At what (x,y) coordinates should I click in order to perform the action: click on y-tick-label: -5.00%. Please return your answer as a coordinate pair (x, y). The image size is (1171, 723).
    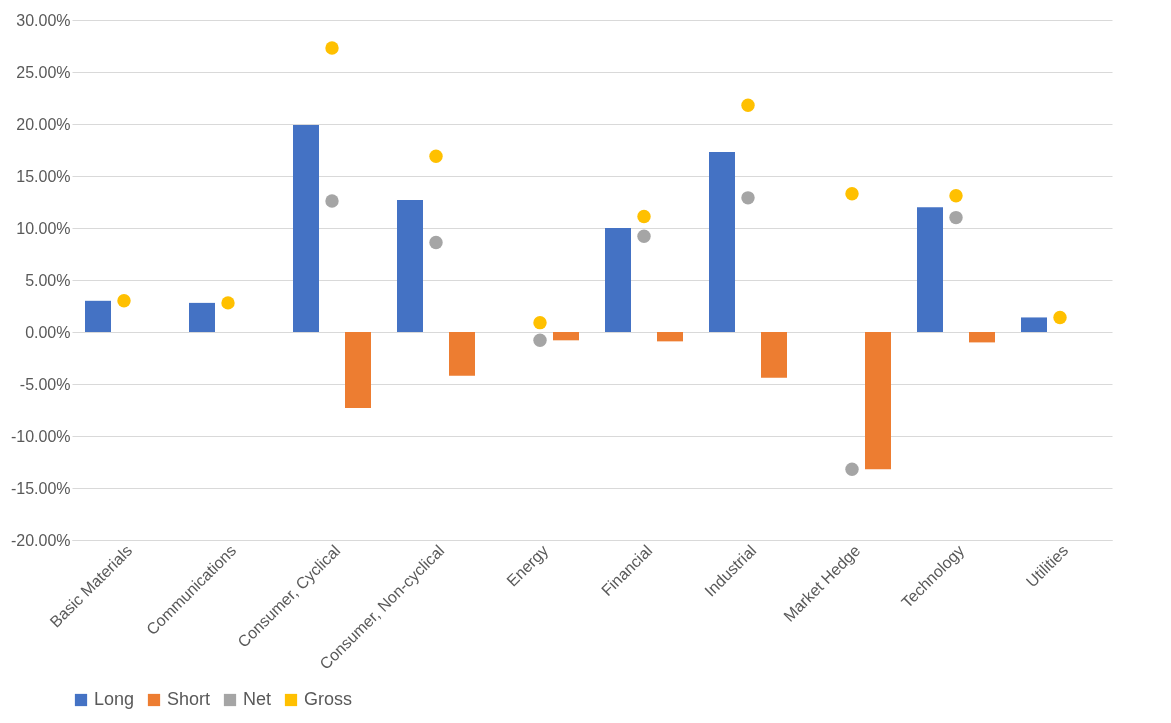
    Looking at the image, I should click on (45, 384).